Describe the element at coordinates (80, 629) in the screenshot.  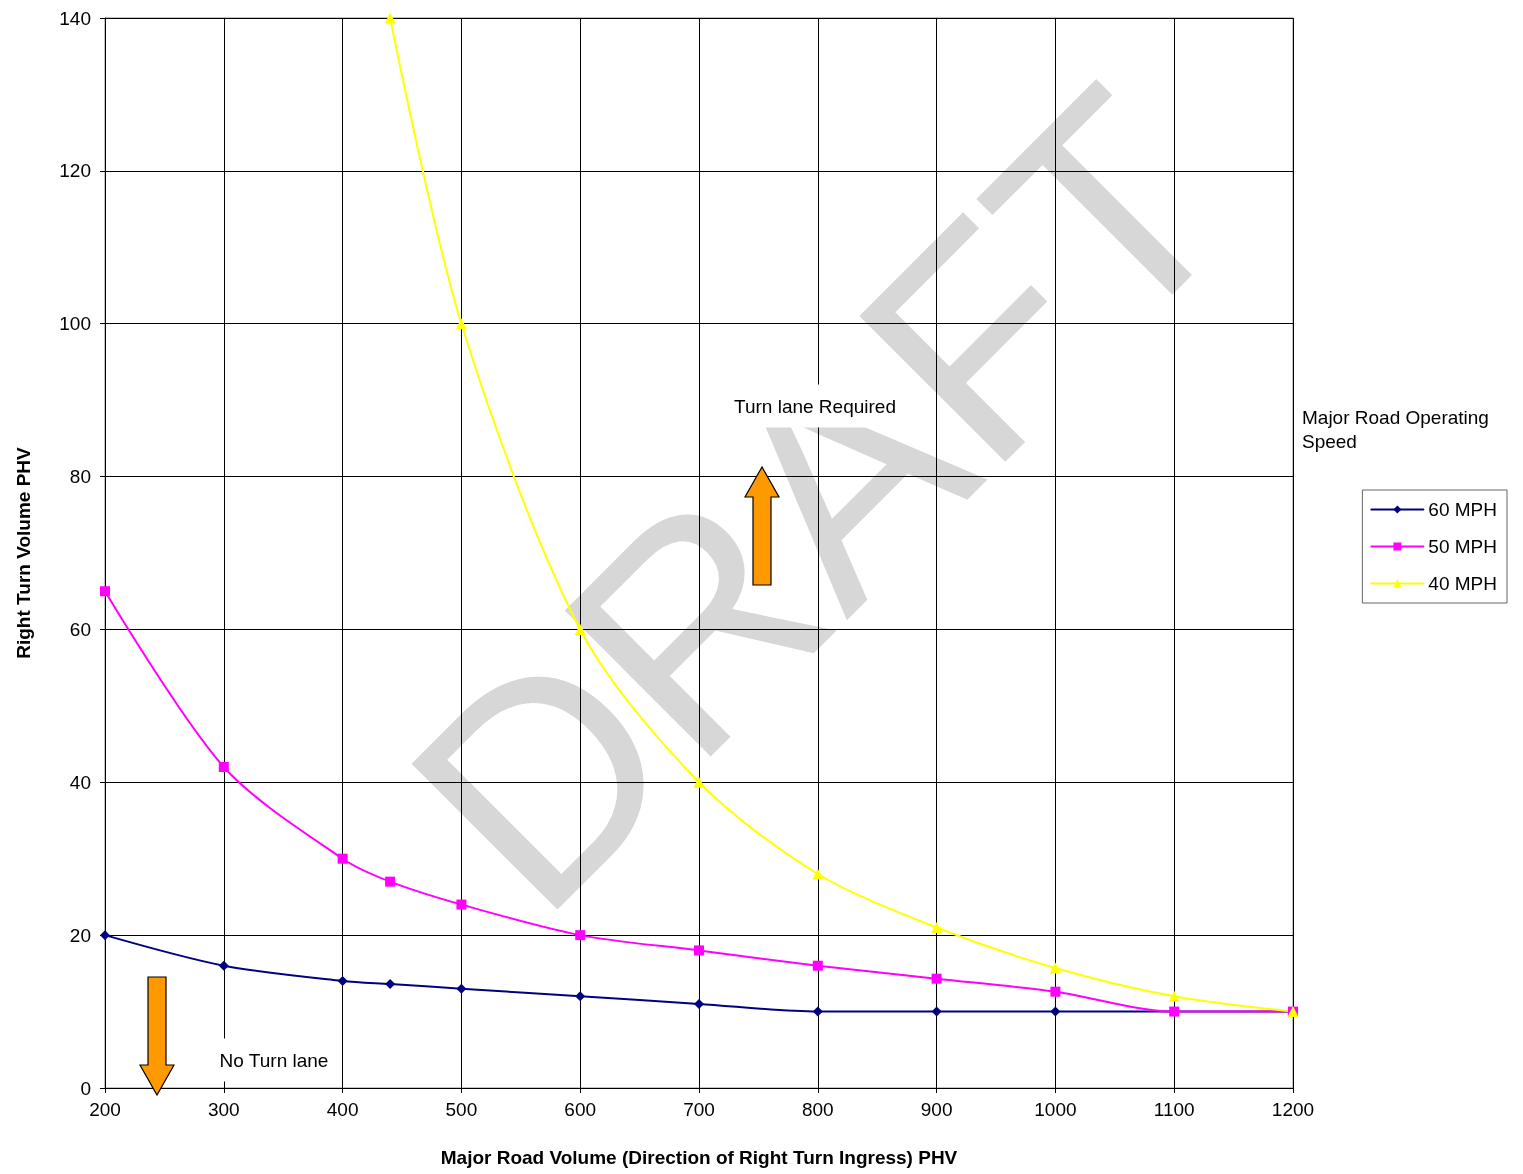
I see `y-tick-label: 60` at that location.